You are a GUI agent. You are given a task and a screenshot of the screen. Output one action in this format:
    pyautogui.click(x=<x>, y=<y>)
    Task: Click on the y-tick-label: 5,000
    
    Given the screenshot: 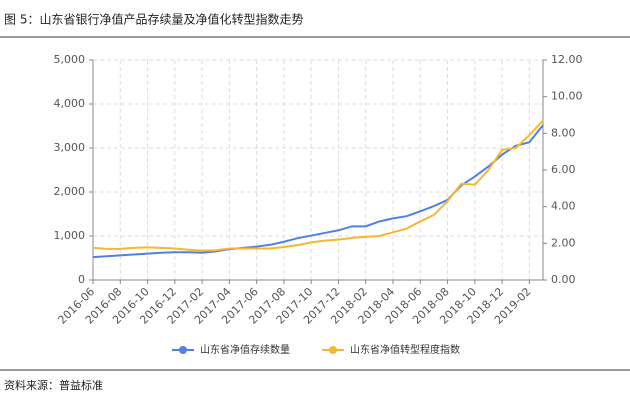 What is the action you would take?
    pyautogui.click(x=70, y=59)
    